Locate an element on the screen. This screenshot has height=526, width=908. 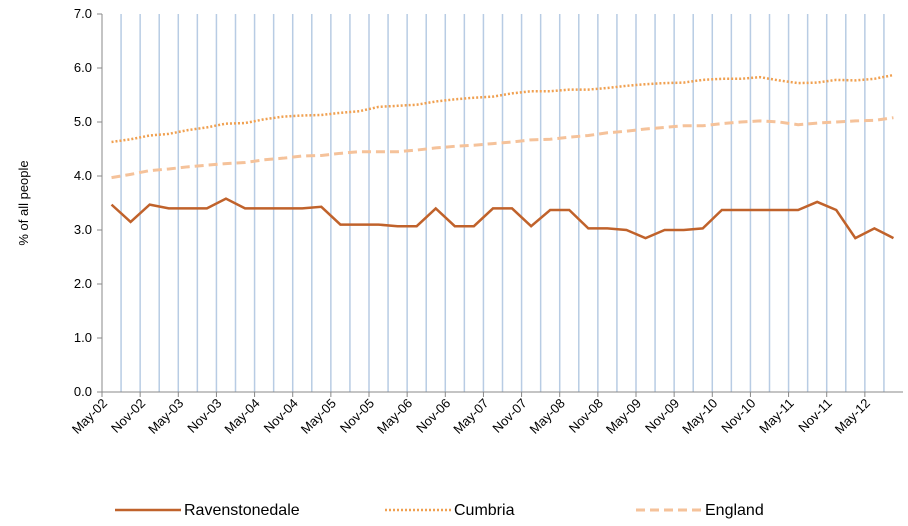
x-tick-label: Nov-02 is located at coordinates (128, 416).